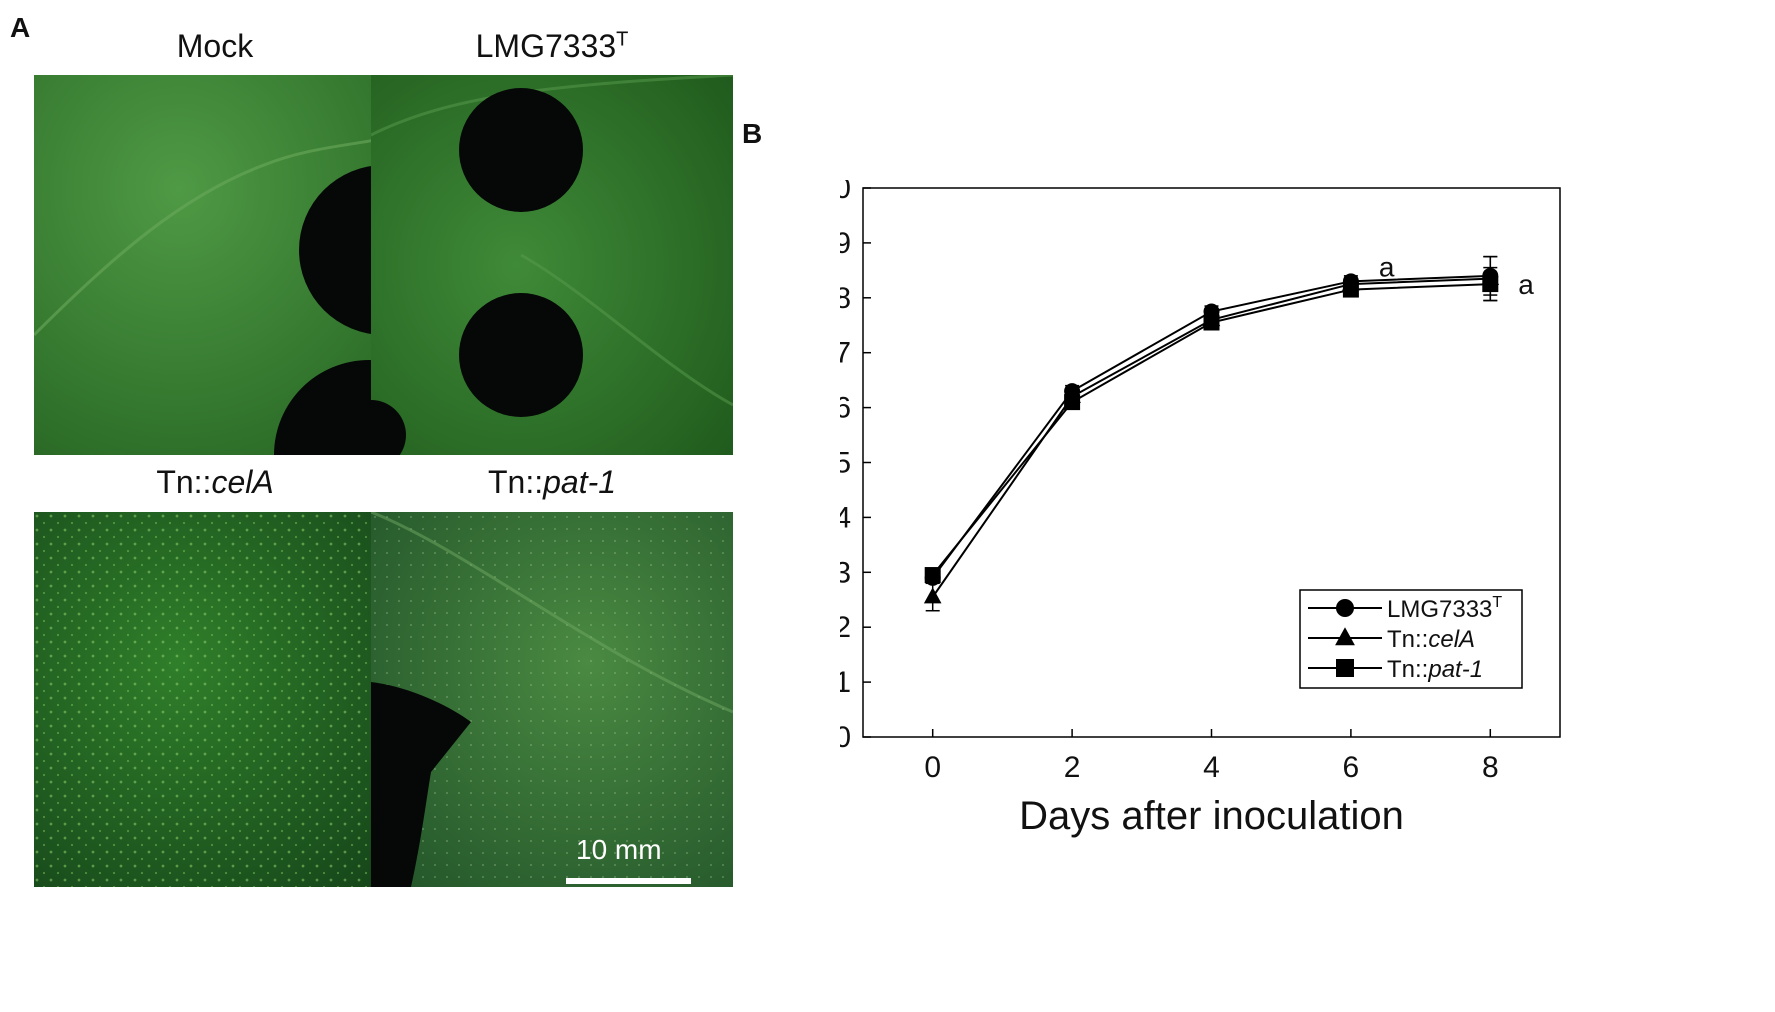 The image size is (1775, 1012). Describe the element at coordinates (1211, 767) in the screenshot. I see `x-tick-label: 4` at that location.